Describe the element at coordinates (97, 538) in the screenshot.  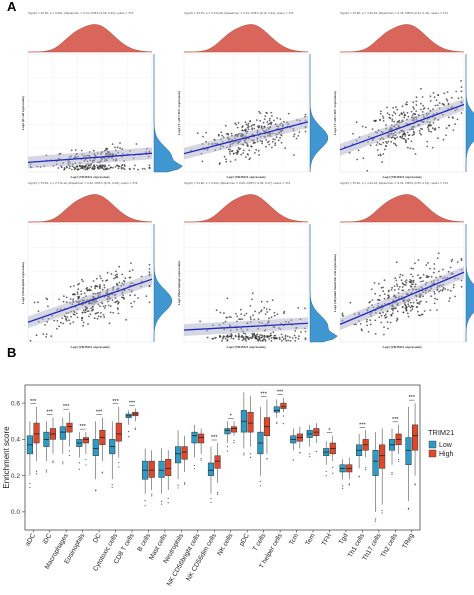
I see `x-category-label: DC` at that location.